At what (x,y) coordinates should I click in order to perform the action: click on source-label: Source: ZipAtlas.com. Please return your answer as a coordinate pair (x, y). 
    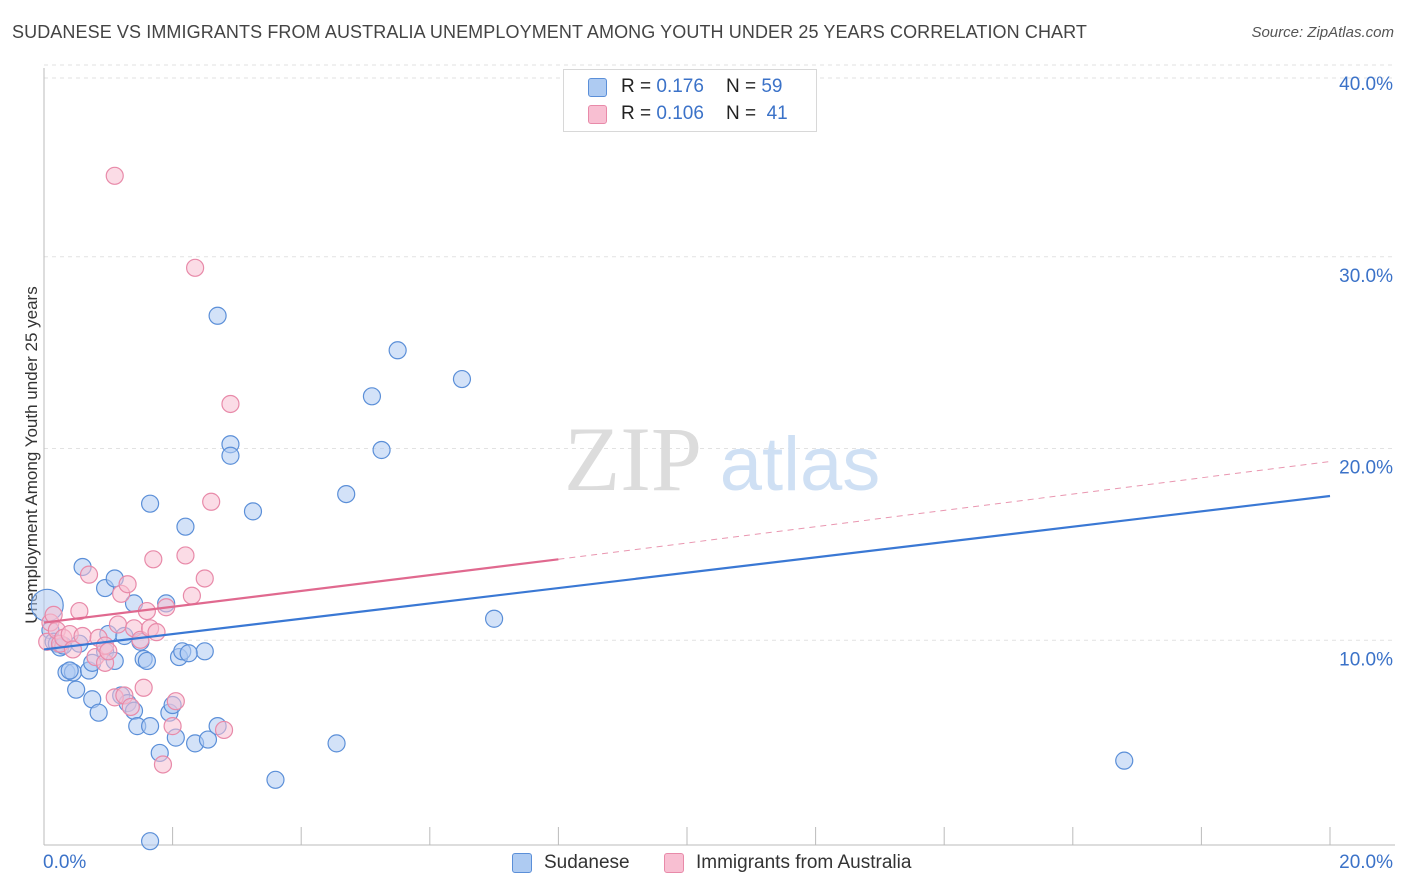
    Looking at the image, I should click on (1322, 32).